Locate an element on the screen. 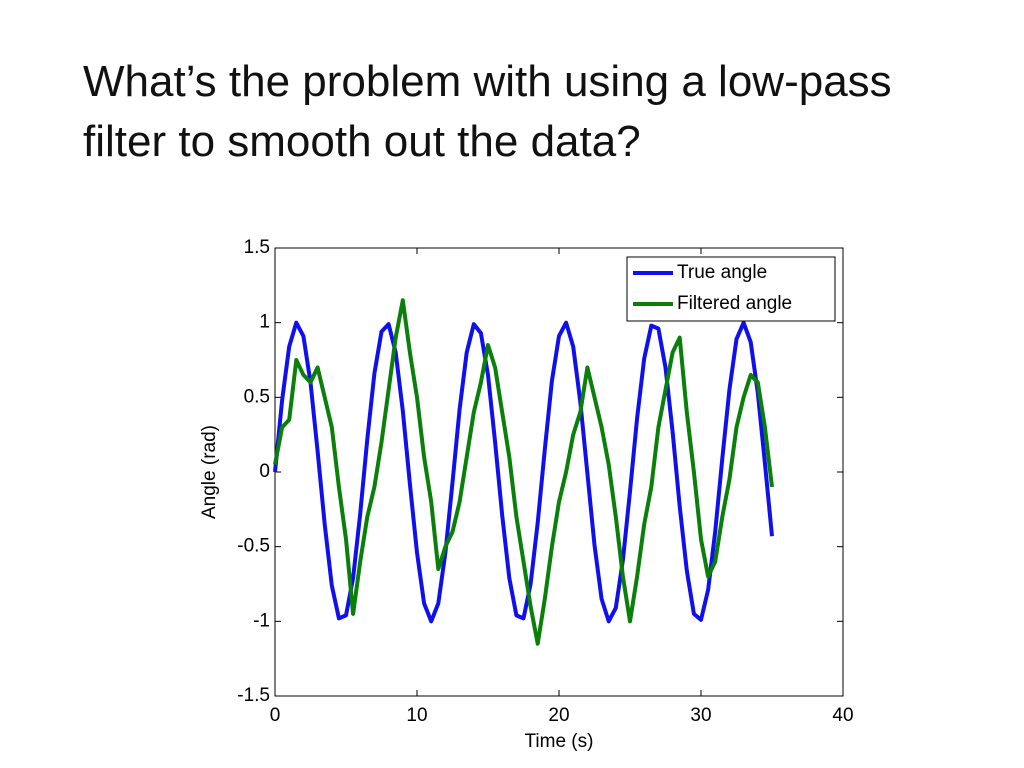 Image resolution: width=1024 pixels, height=768 pixels. x-tick-label: 0 is located at coordinates (275, 715).